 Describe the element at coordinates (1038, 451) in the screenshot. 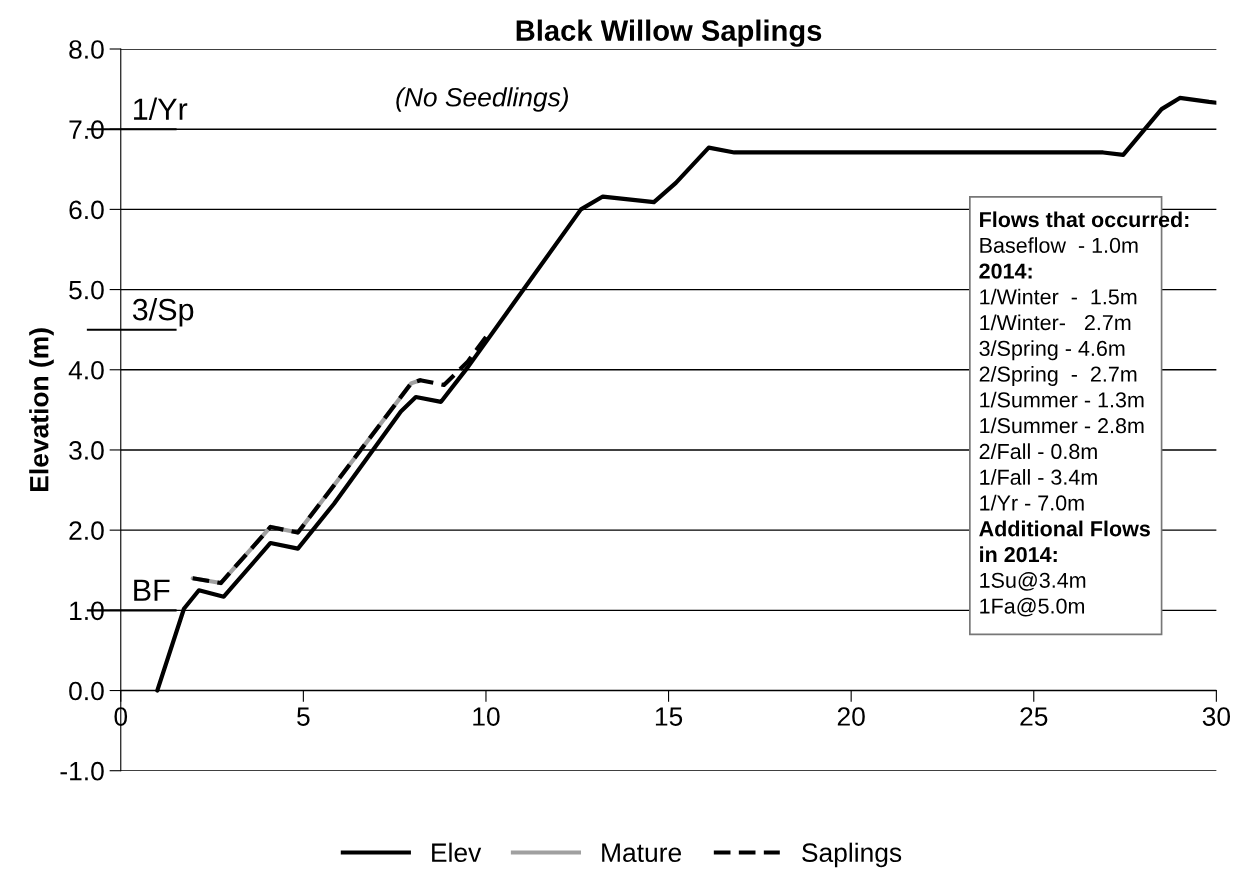

I see `annotation: 2/Fall - 0.8m` at that location.